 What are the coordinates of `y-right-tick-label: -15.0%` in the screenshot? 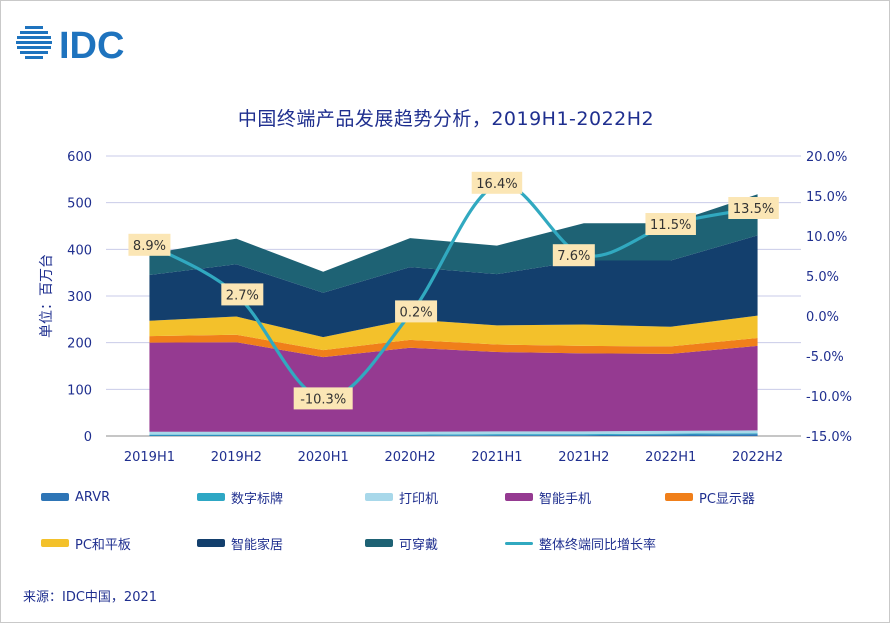 It's located at (829, 437).